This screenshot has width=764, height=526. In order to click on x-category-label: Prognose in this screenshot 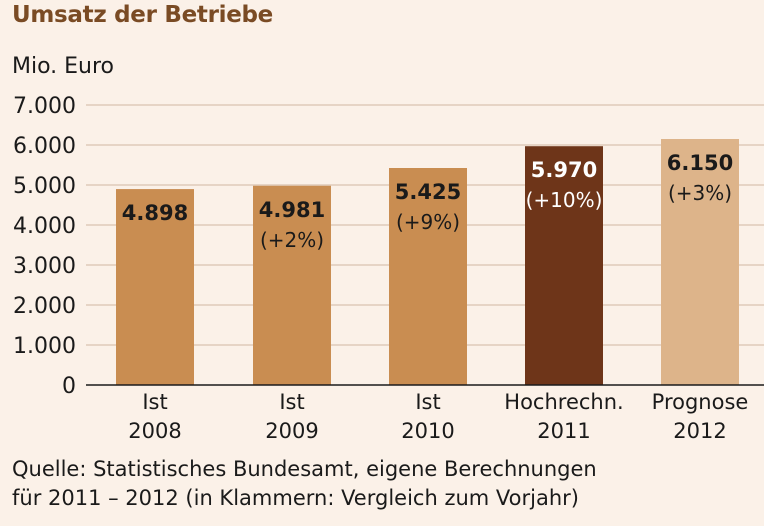, I will do `click(700, 402)`.